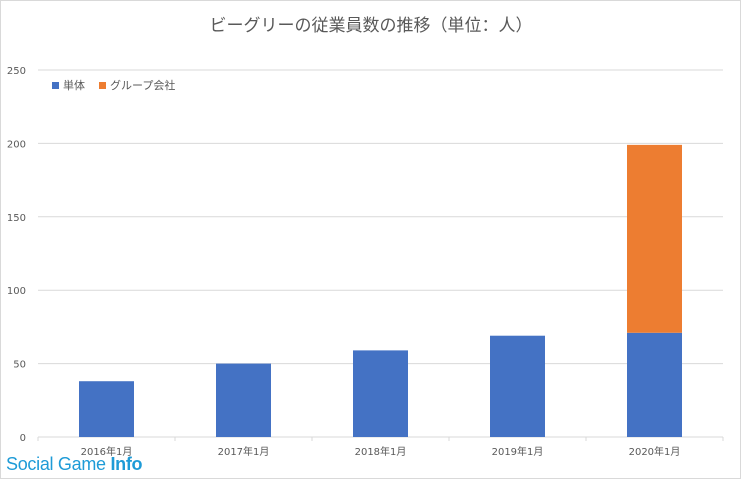 This screenshot has width=742, height=480. Describe the element at coordinates (126, 464) in the screenshot. I see `watermark-text-bold: Info` at that location.